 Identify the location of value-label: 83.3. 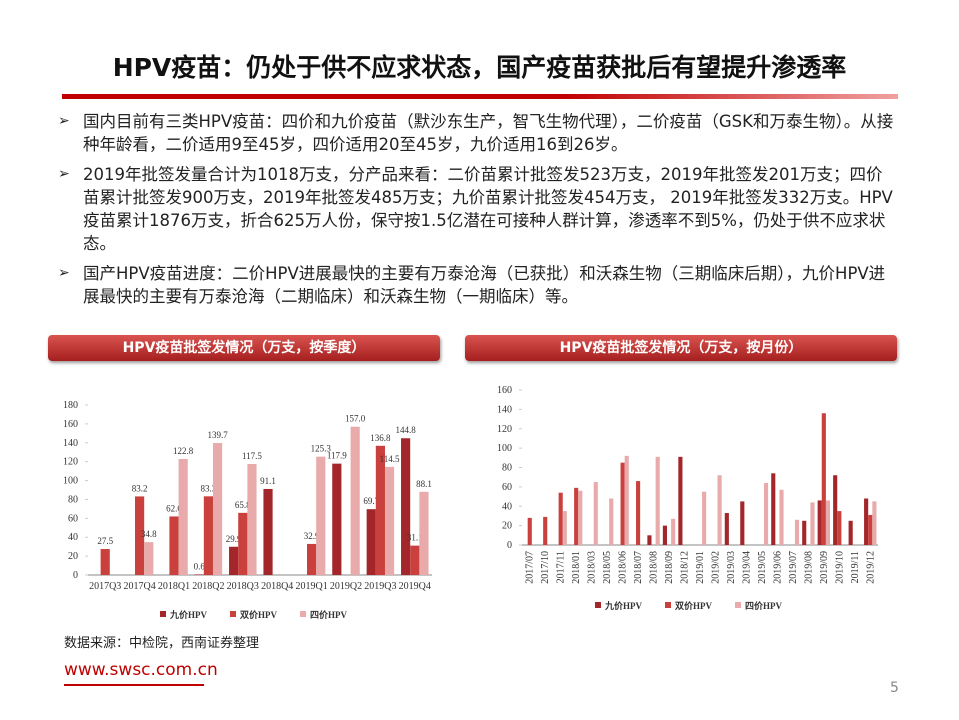
(209, 488).